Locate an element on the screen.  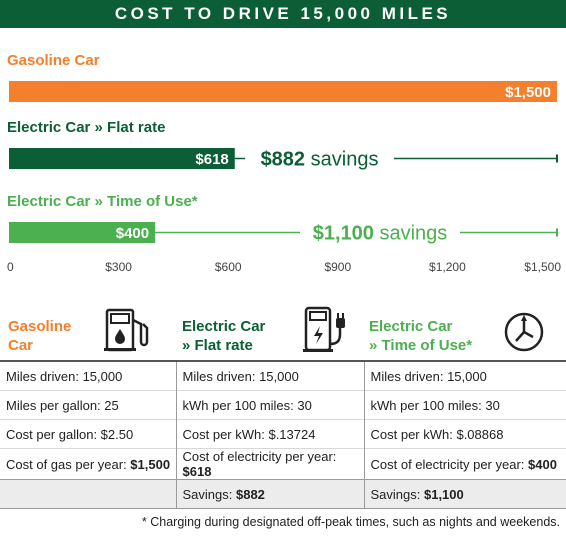
gas-pump-icon is located at coordinates (126, 330).